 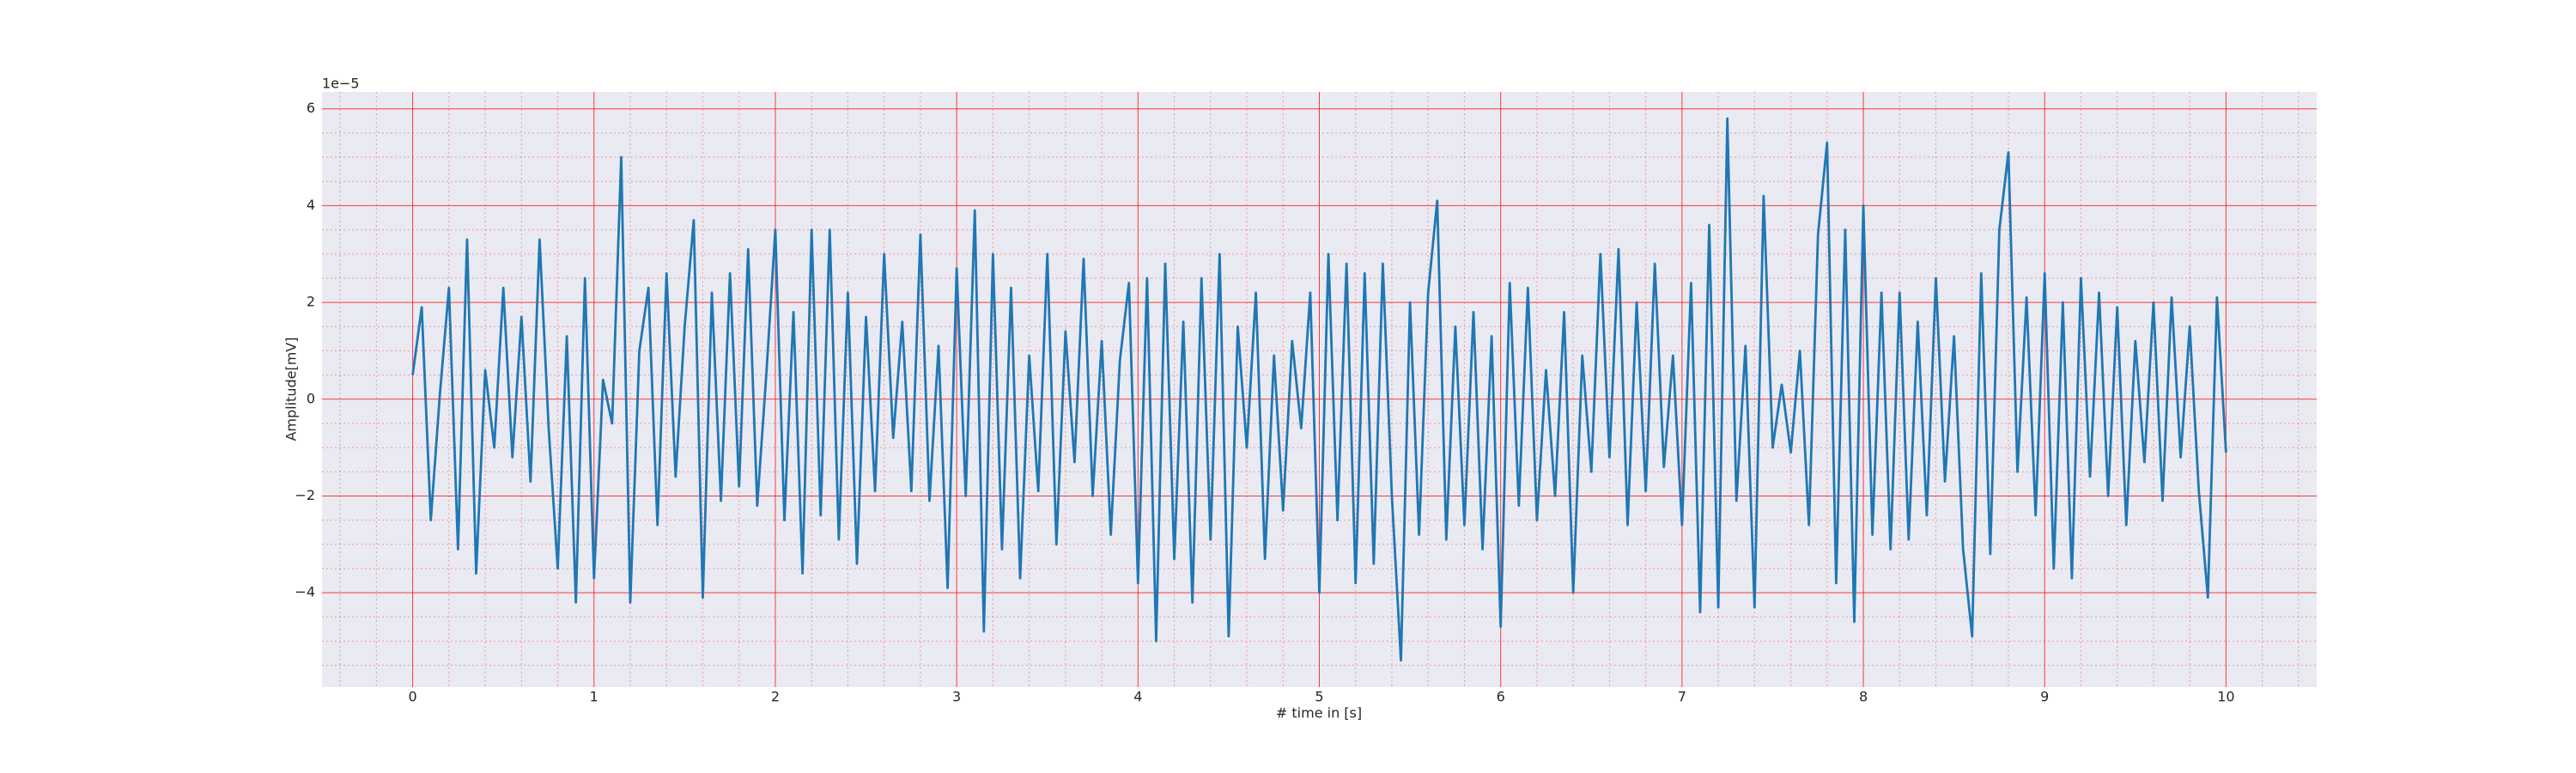 I want to click on x-tick-label: 6, so click(x=1501, y=697).